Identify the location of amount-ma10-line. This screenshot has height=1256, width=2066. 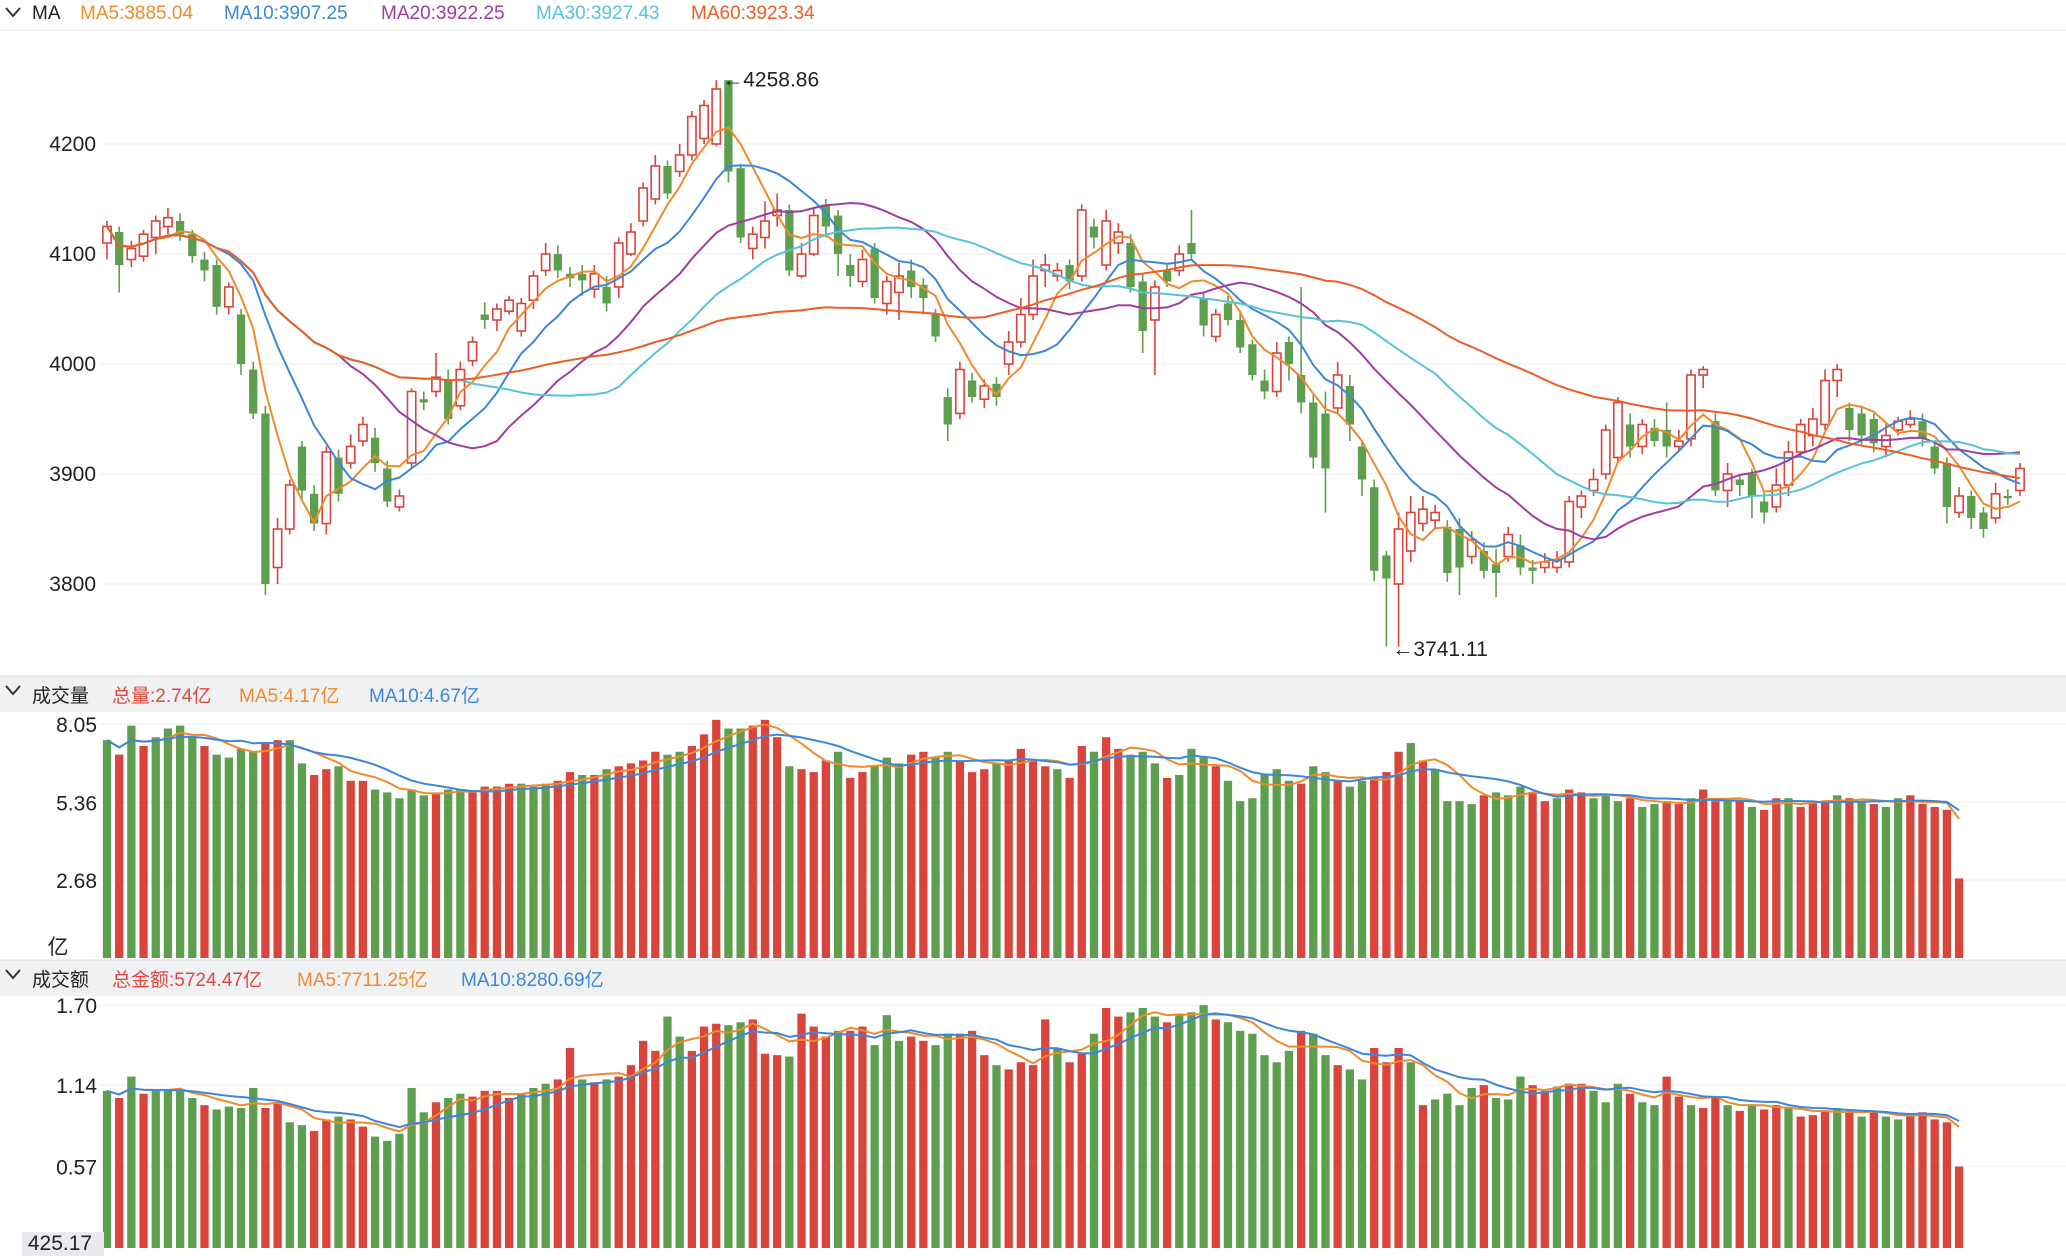
(1033, 1070).